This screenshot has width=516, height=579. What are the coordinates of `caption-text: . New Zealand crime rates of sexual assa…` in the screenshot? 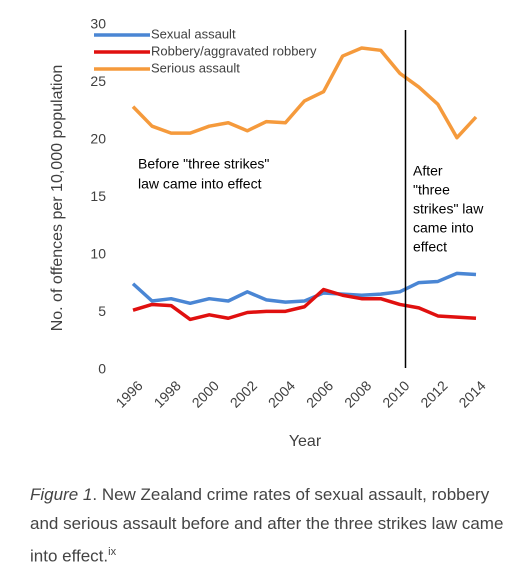 It's located at (267, 525).